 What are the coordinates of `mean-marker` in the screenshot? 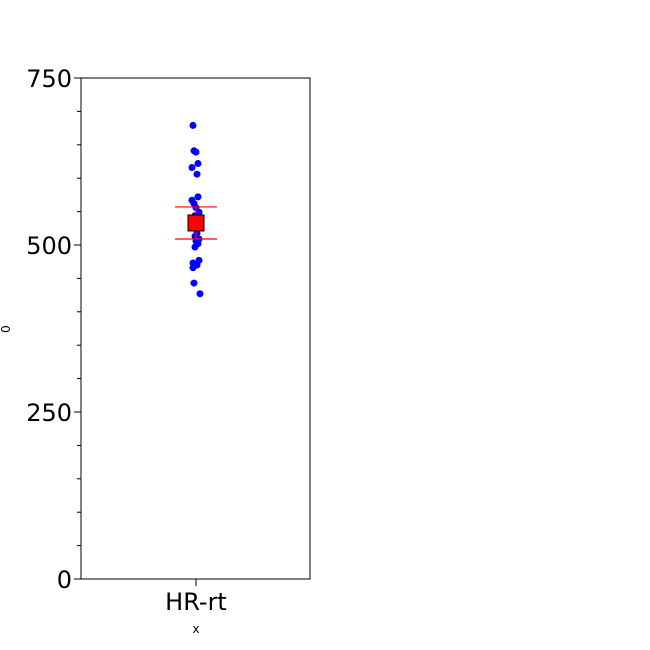 It's located at (196, 223).